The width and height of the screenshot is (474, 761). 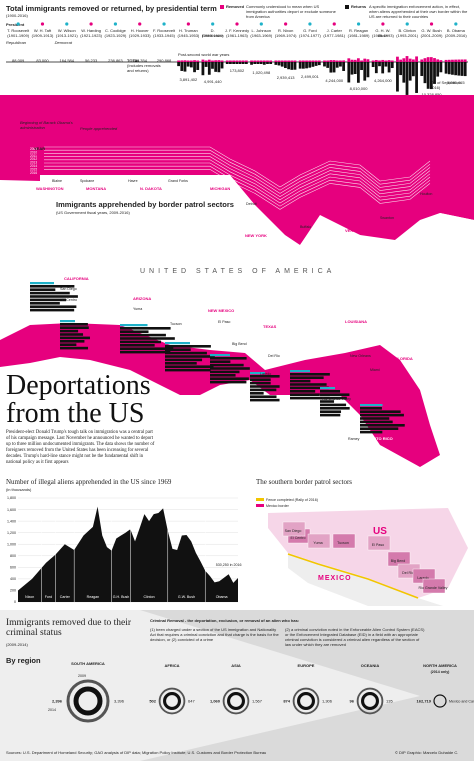 I want to click on footer-credit: © DIP Graphic: Marcelo Duhalde C., so click(x=427, y=752).